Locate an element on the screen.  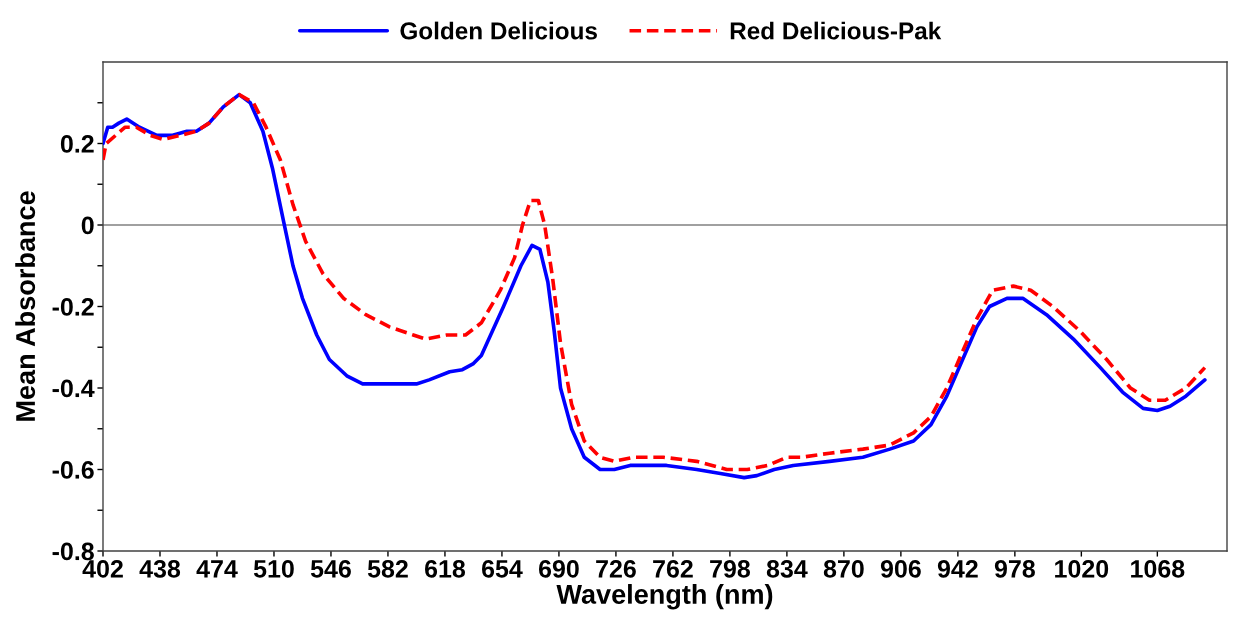
x-tick-label: 834 is located at coordinates (787, 568).